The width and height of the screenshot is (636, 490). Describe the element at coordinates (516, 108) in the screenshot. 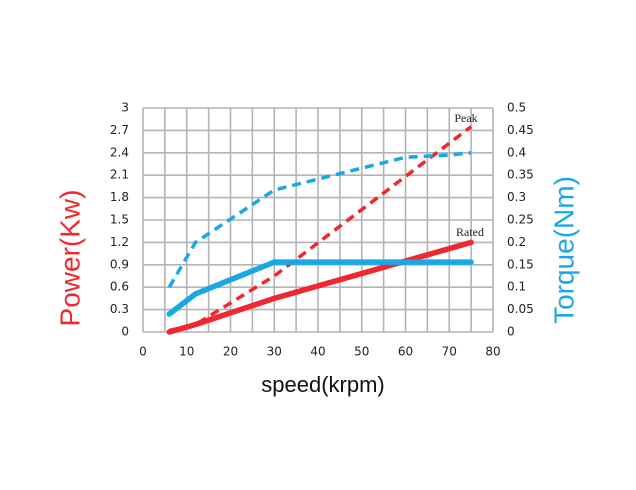

I see `y2-tick-label: 0.5` at that location.